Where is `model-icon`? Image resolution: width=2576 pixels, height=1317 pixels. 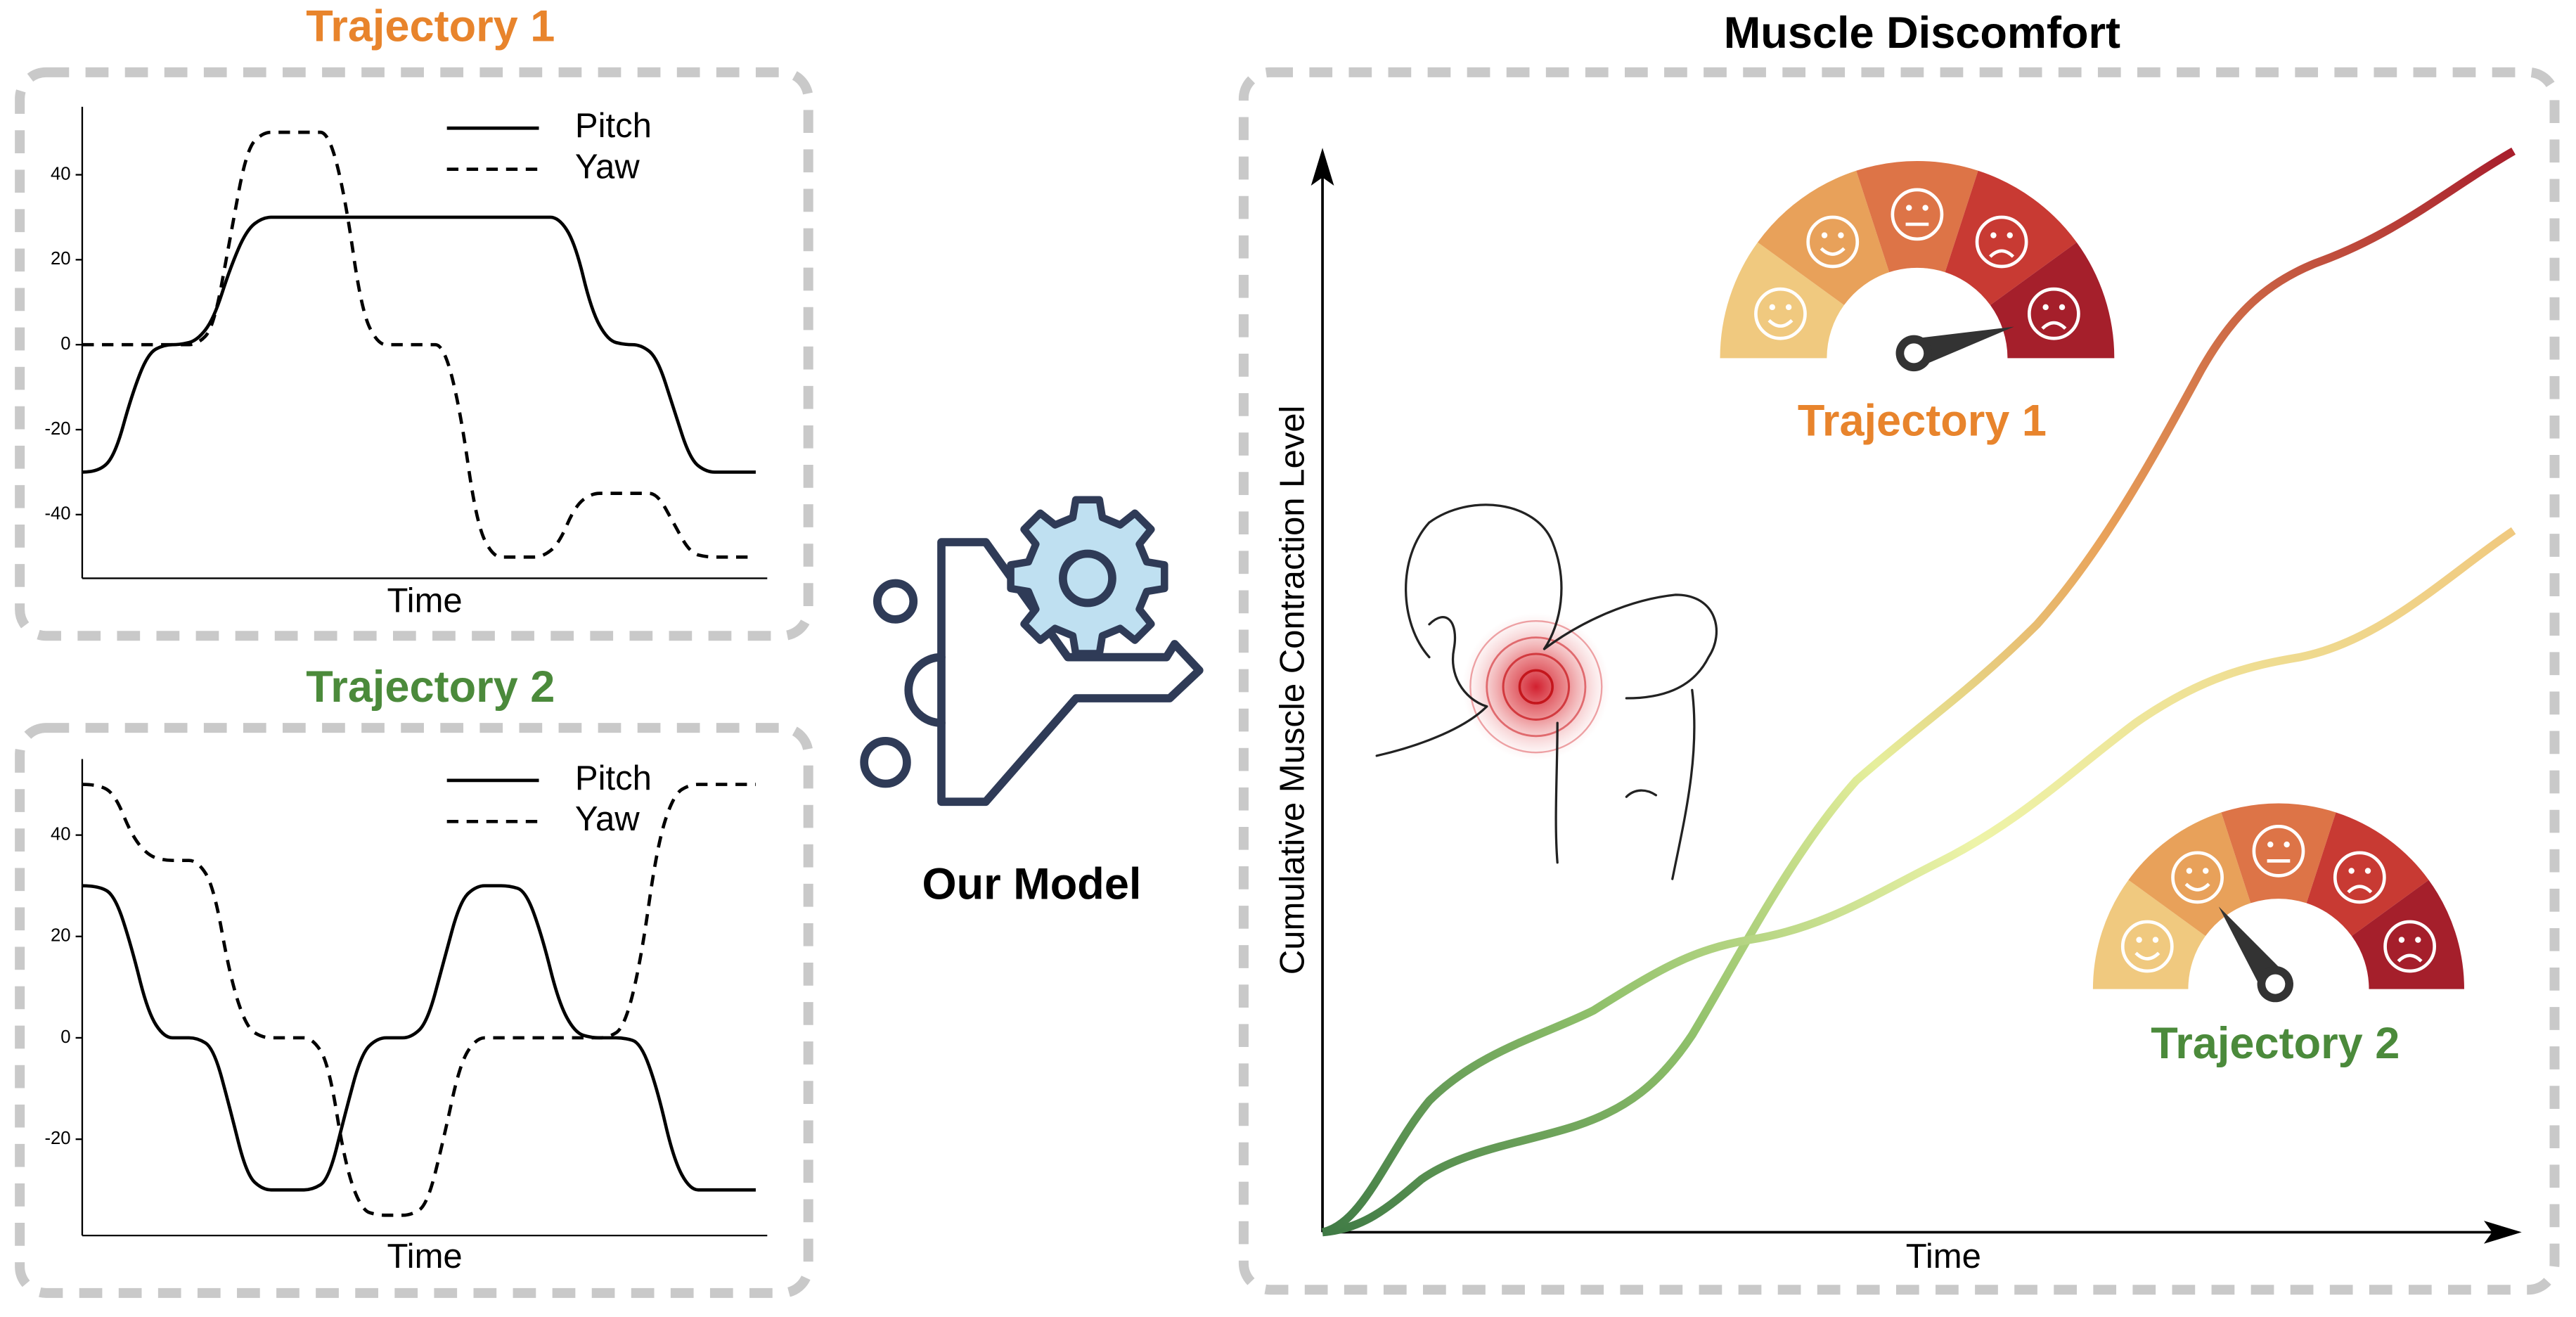
model-icon is located at coordinates (1032, 651).